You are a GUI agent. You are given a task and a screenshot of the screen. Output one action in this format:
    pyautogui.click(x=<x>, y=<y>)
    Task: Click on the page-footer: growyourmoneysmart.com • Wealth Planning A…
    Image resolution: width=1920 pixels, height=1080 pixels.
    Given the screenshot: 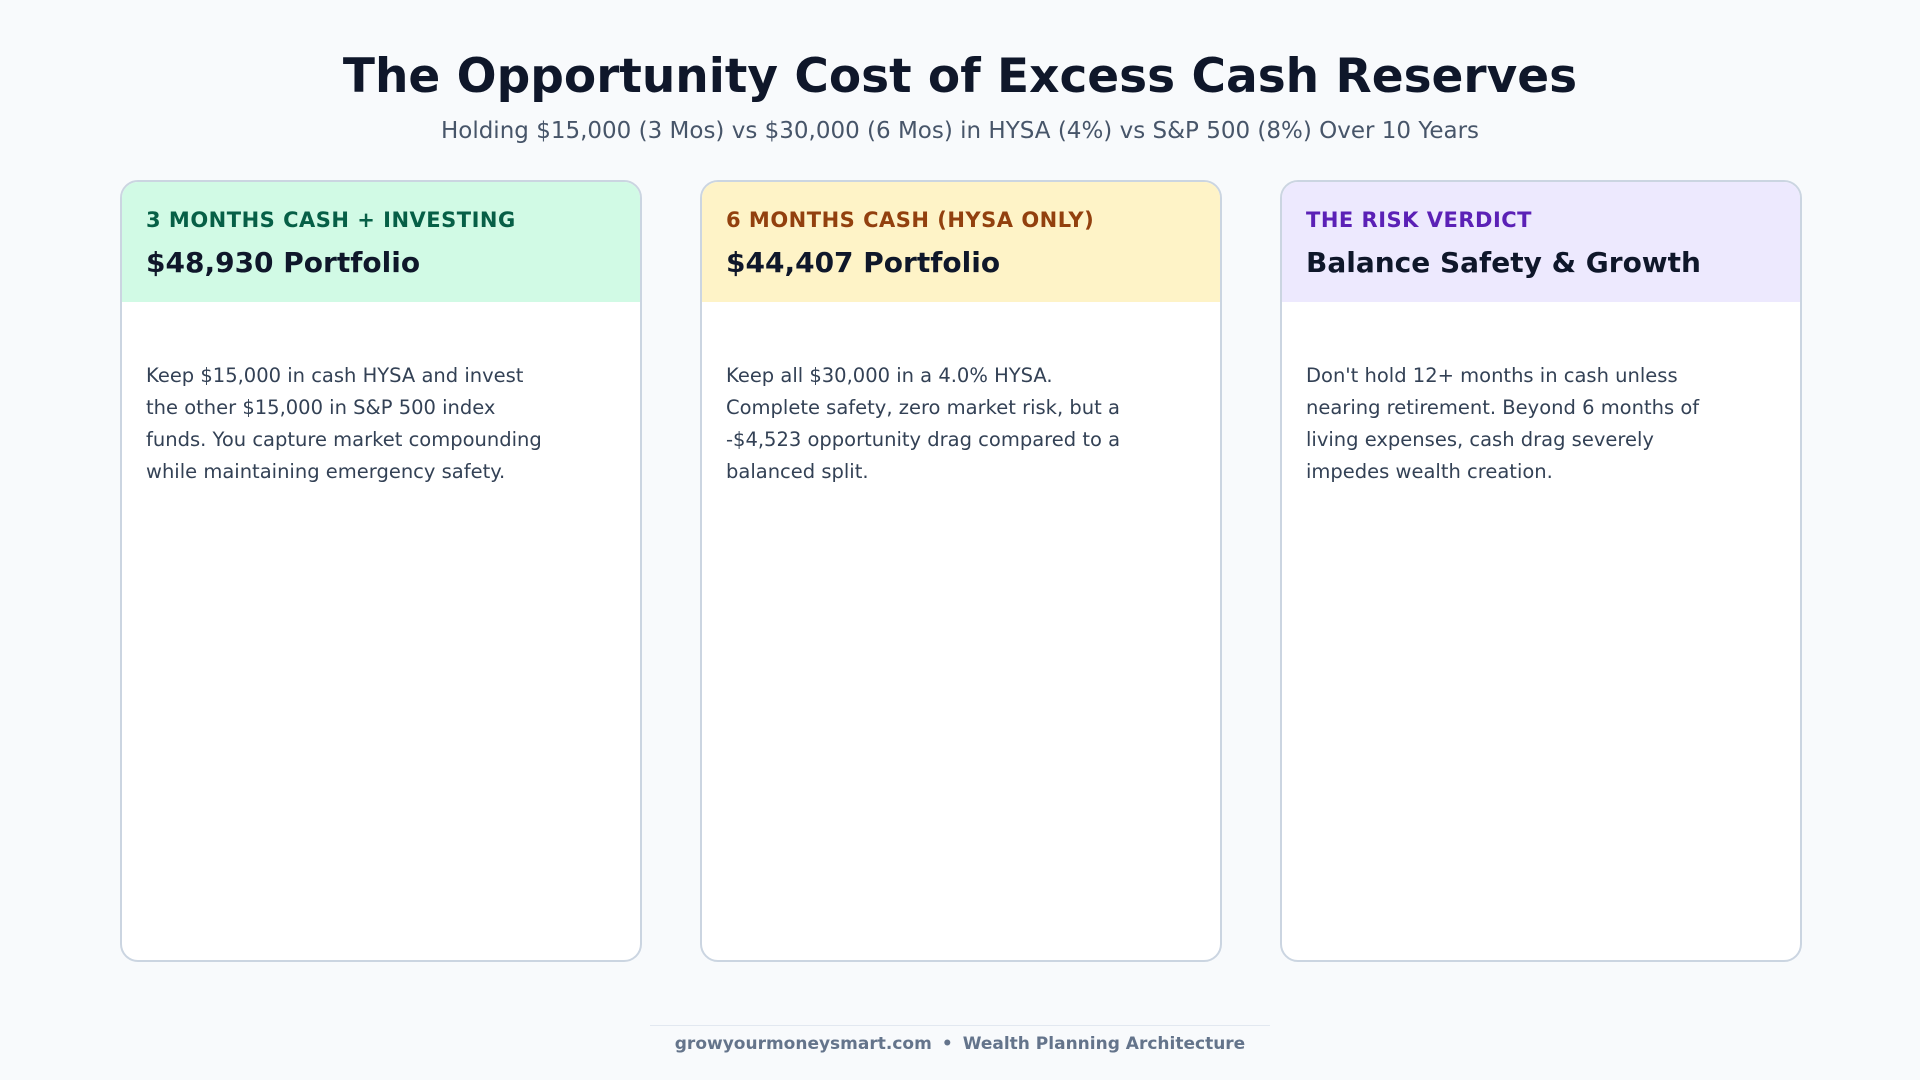 What is the action you would take?
    pyautogui.click(x=960, y=1039)
    